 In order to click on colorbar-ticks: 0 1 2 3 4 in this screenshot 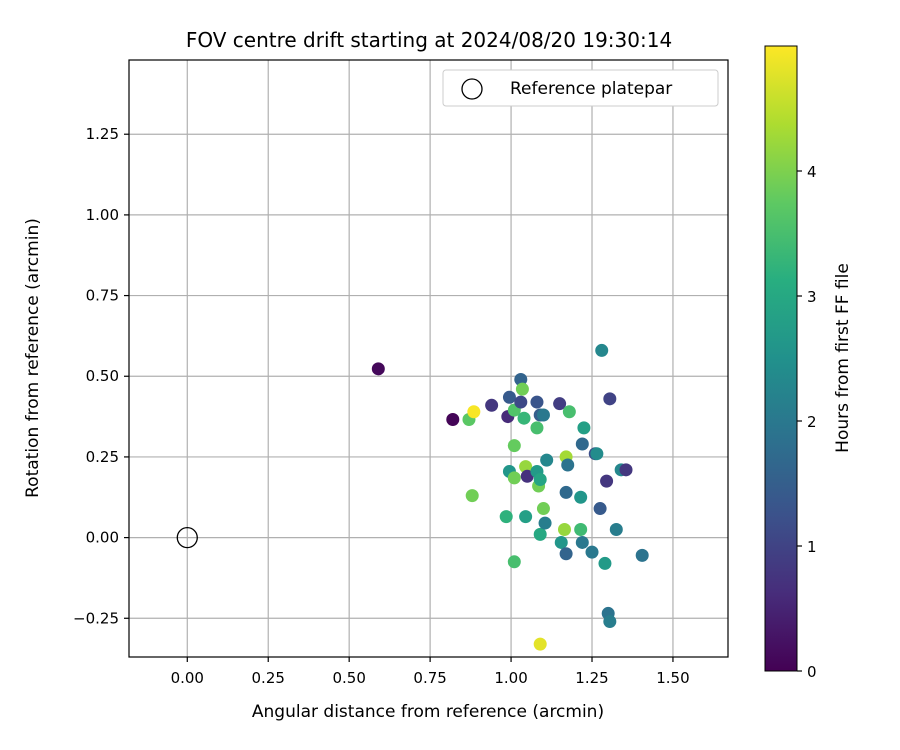, I will do `click(807, 422)`.